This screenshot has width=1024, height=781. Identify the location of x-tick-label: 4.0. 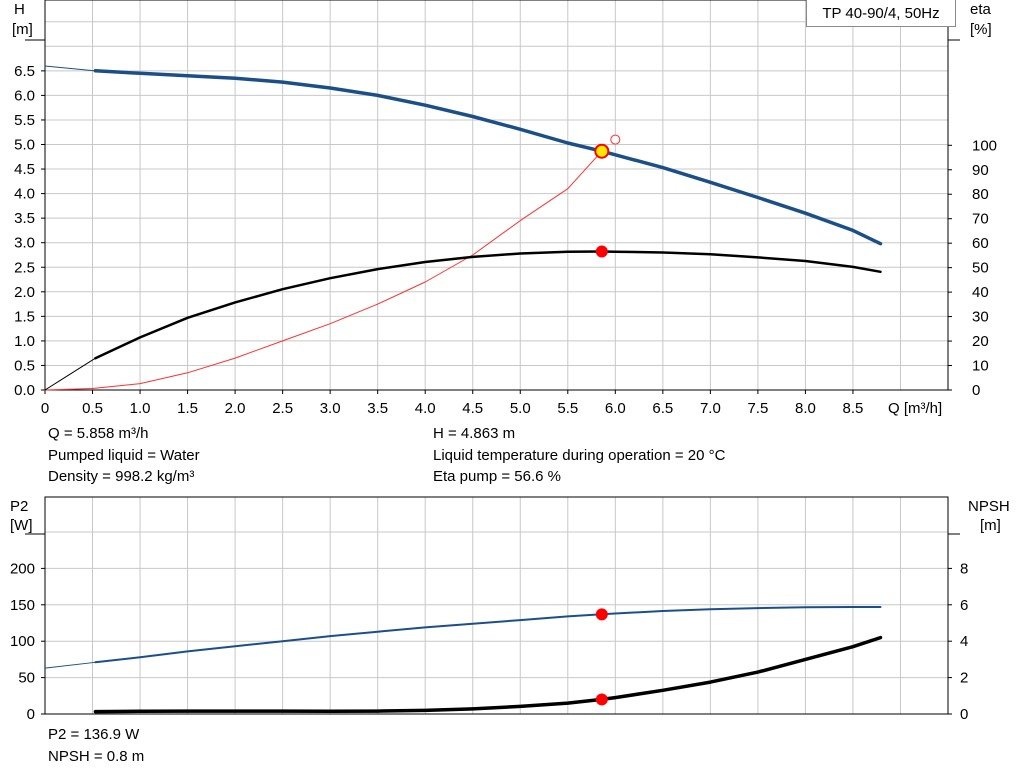
(425, 408).